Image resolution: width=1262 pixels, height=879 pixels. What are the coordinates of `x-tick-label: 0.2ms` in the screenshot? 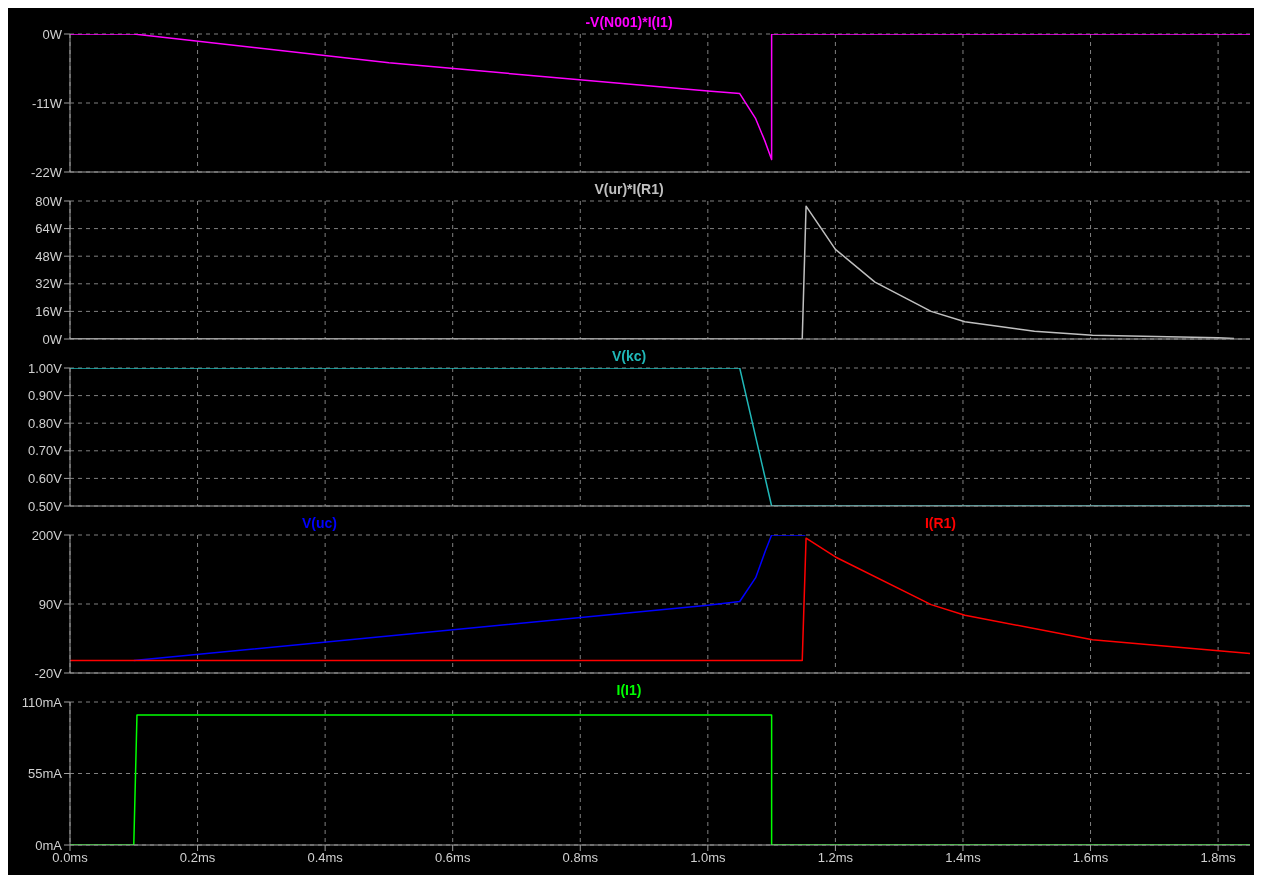 It's located at (197, 858).